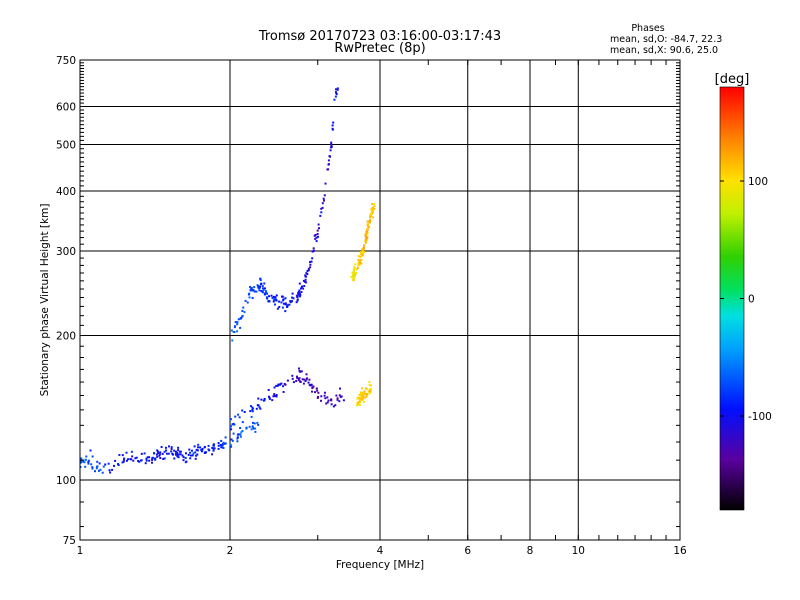 This screenshot has height=600, width=800. I want to click on y-tick-label: 200, so click(66, 337).